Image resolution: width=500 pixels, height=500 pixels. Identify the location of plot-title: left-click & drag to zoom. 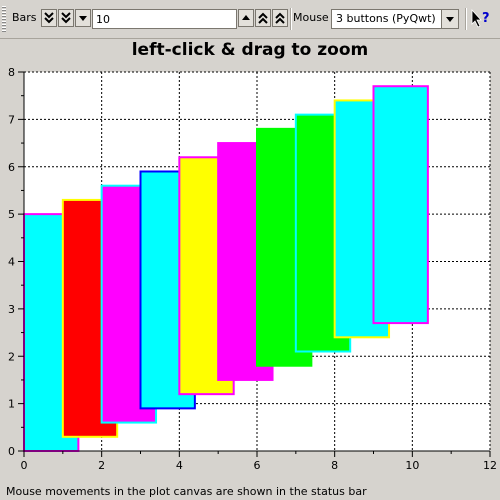
(250, 50).